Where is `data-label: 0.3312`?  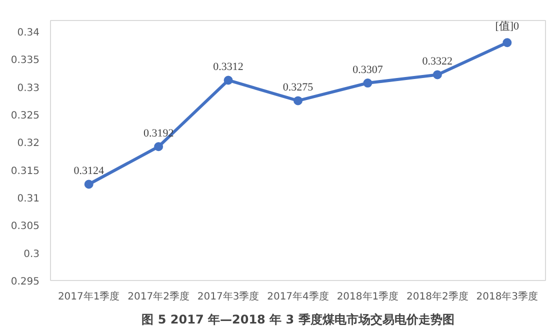
data-label: 0.3312 is located at coordinates (228, 67).